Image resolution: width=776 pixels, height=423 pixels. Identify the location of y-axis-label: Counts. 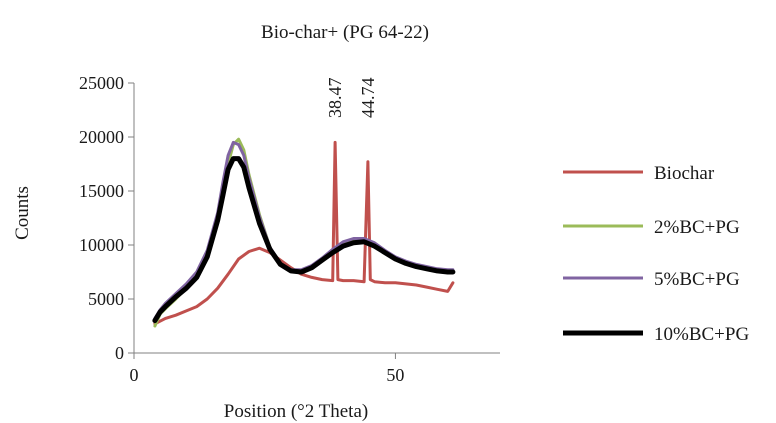
(22, 213).